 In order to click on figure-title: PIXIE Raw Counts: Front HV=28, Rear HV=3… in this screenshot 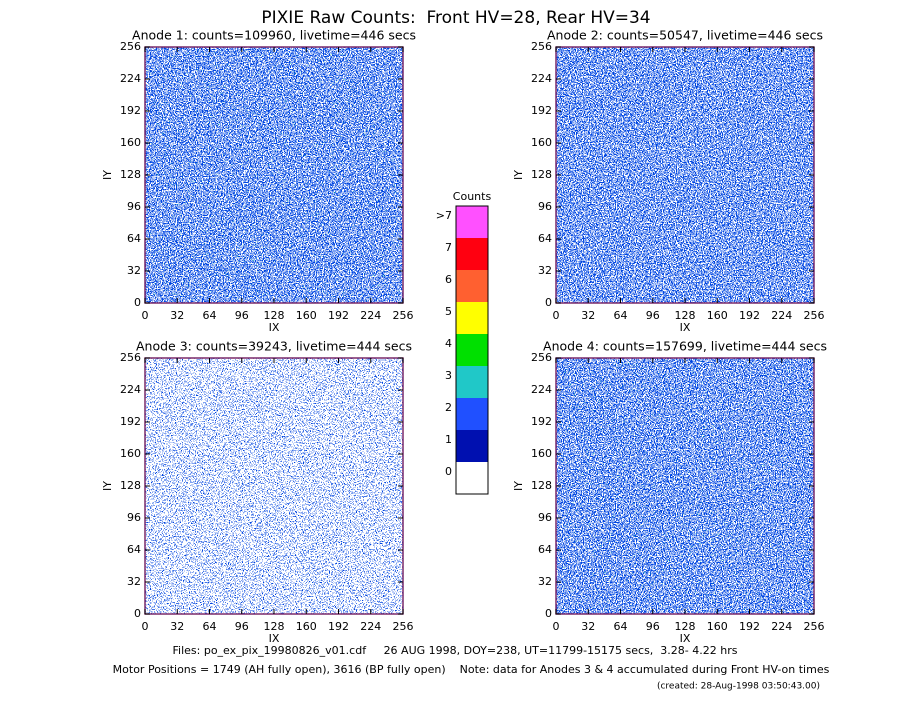, I will do `click(455, 18)`.